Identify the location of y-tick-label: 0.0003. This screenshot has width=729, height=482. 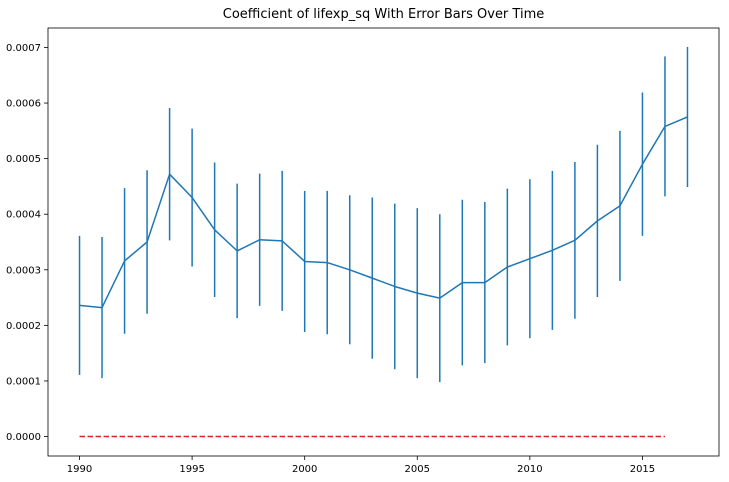
(23, 270).